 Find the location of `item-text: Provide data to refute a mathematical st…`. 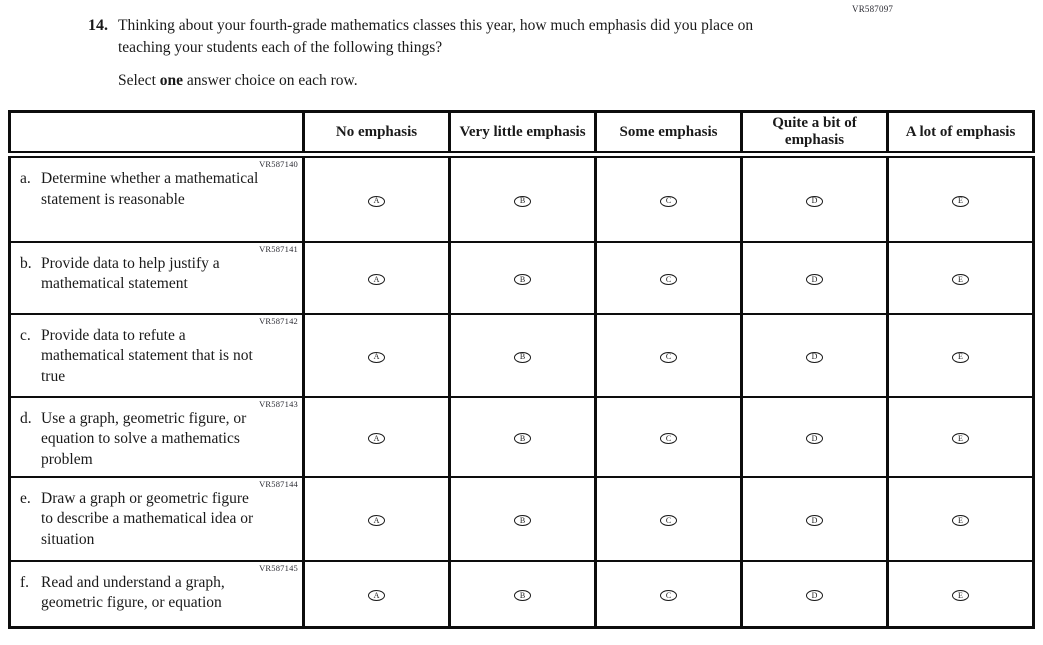

item-text: Provide data to refute a mathematical st… is located at coordinates (147, 355).